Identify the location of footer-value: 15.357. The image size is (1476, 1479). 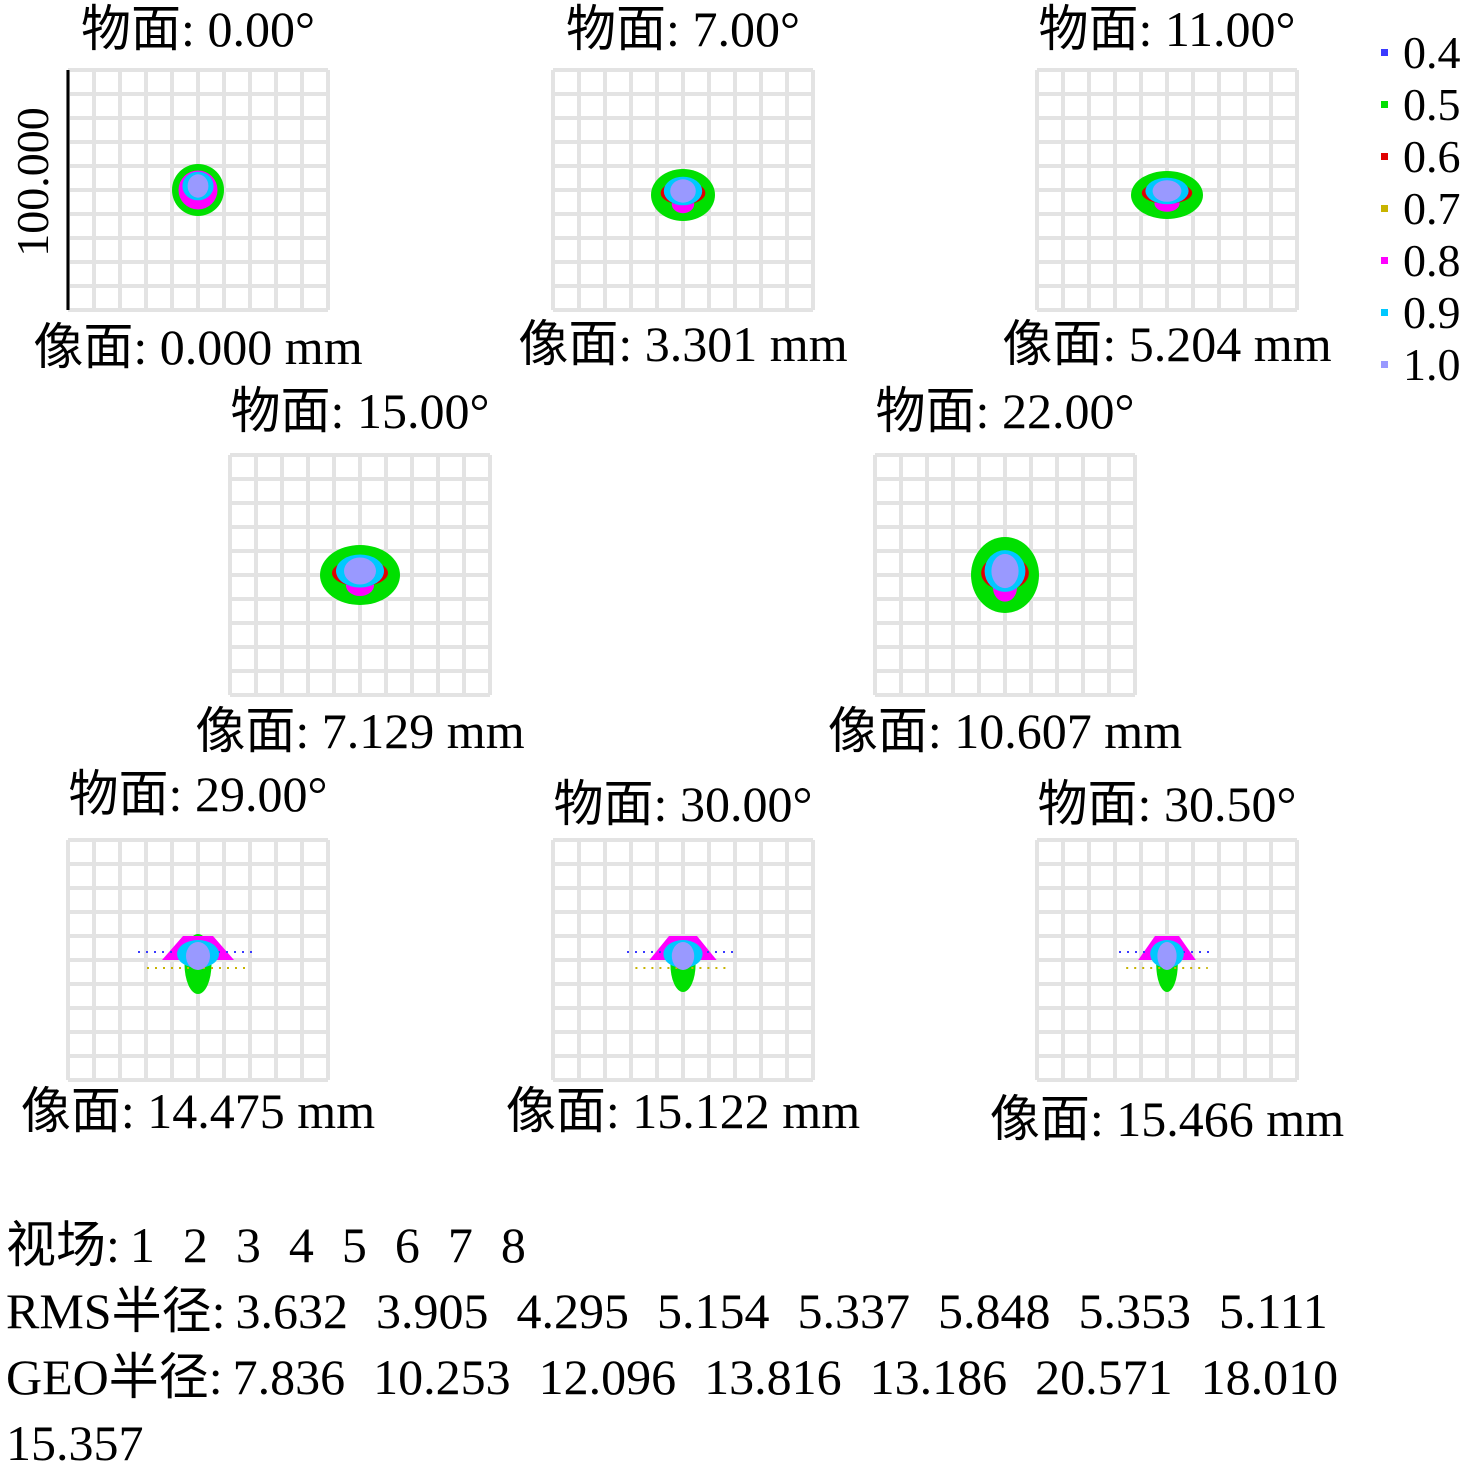
(75, 1443).